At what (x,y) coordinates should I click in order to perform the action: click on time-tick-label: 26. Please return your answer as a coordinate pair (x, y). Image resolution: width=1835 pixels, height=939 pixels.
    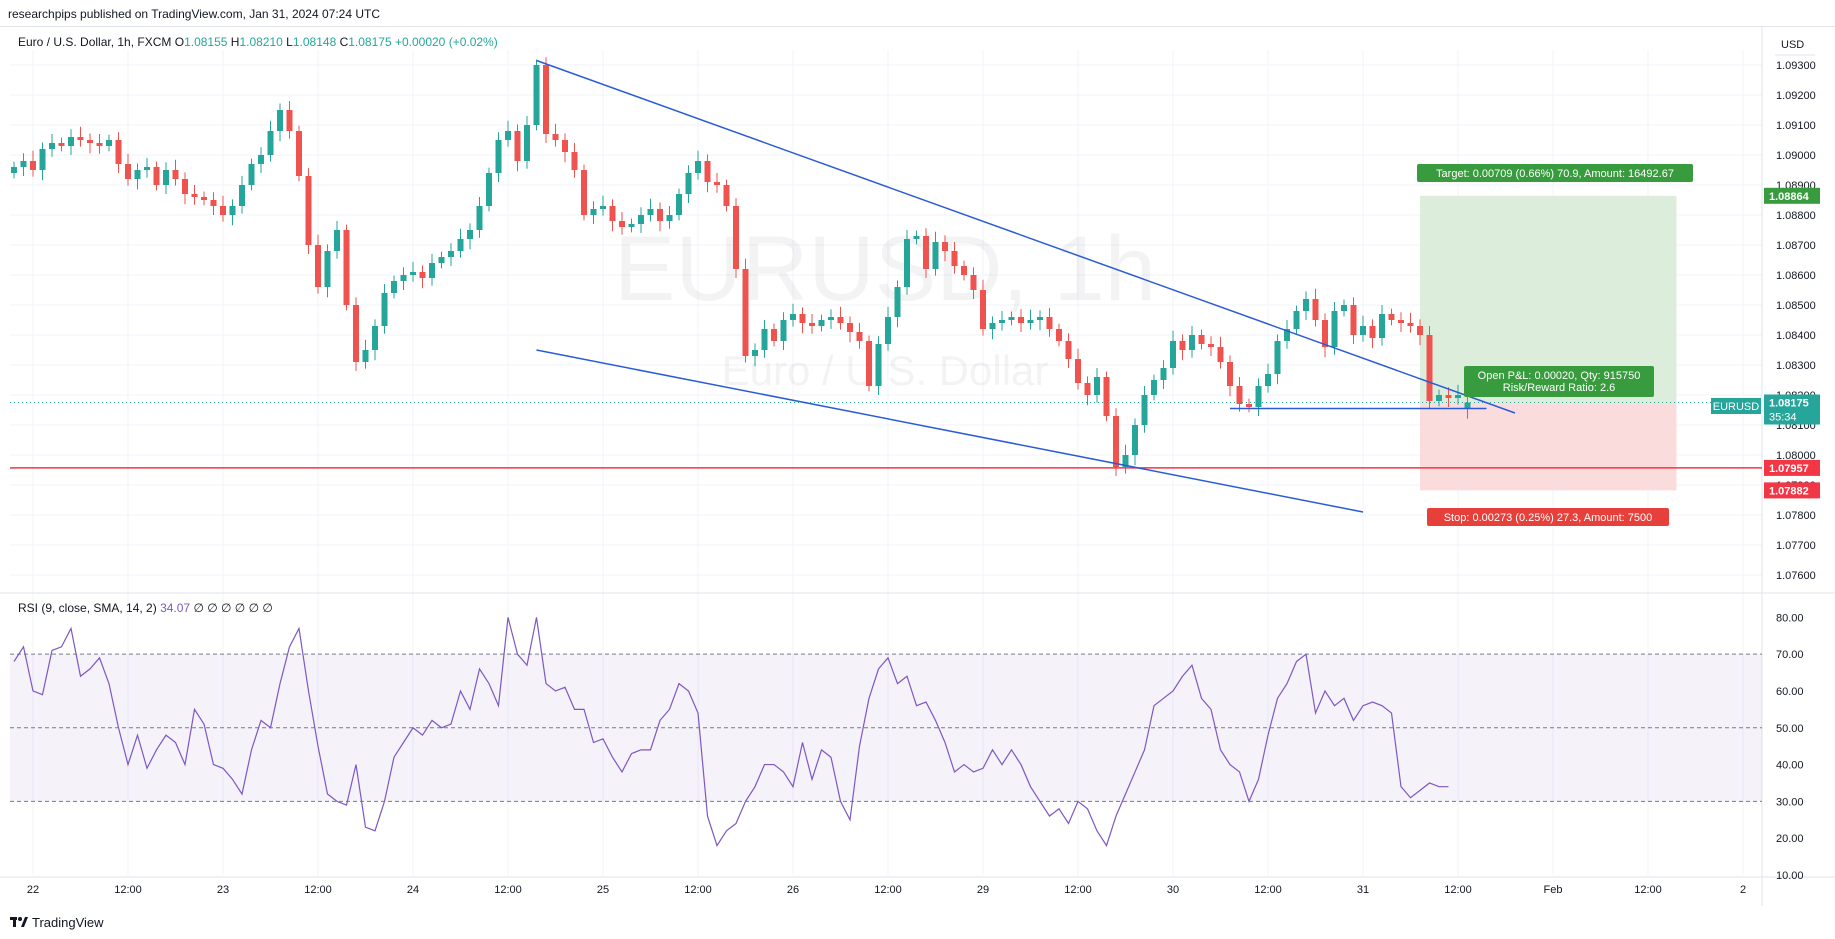
    Looking at the image, I should click on (793, 890).